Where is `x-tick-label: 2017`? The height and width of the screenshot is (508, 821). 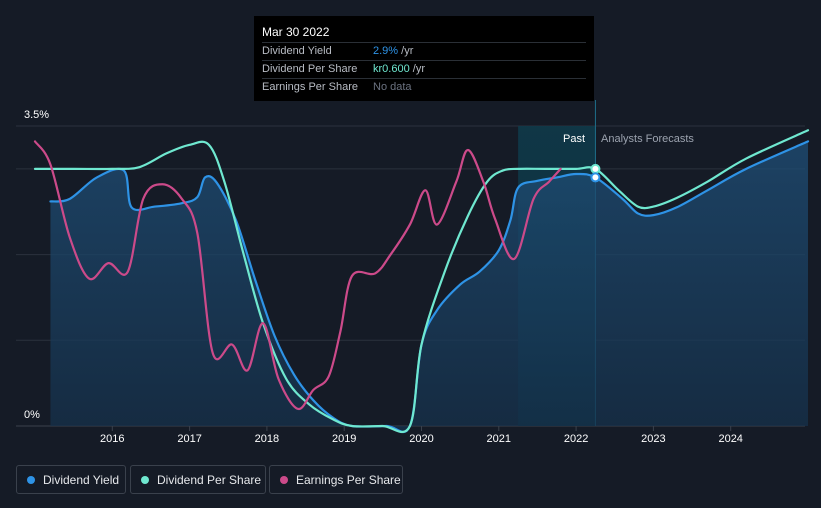 x-tick-label: 2017 is located at coordinates (189, 439).